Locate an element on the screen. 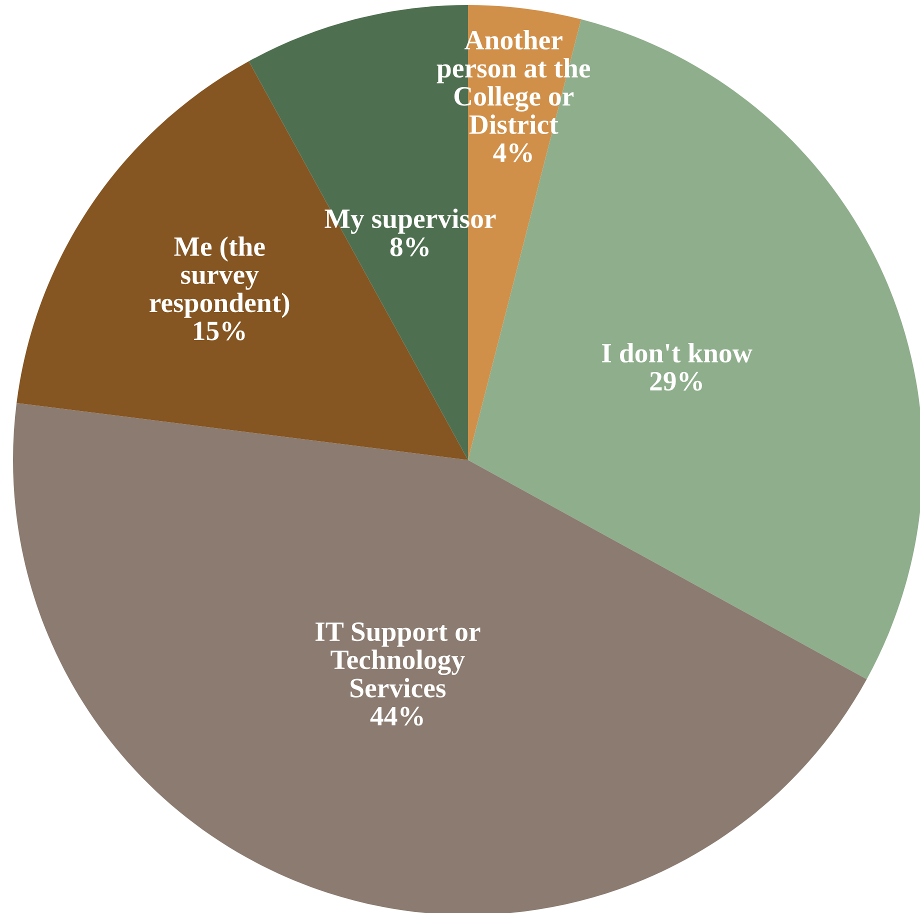  data-label: 8% is located at coordinates (409, 247).